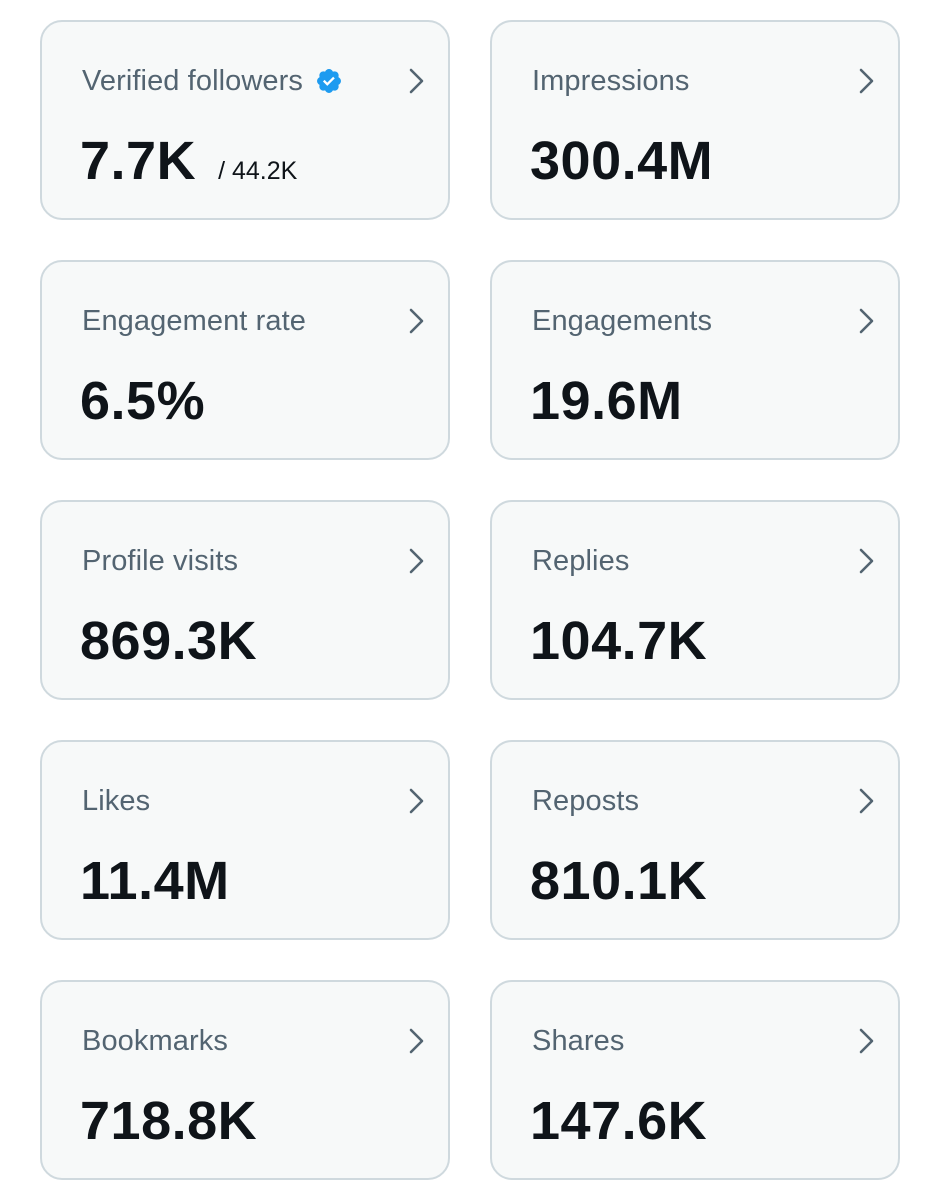 This screenshot has width=940, height=1200. Describe the element at coordinates (695, 1080) in the screenshot. I see `card-shares: Shares 147.6K` at that location.